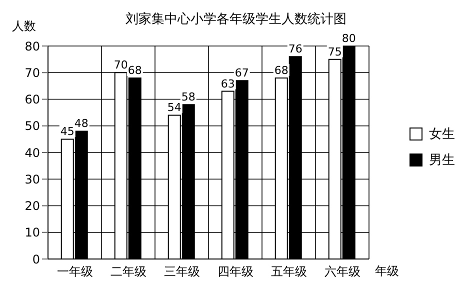  I want to click on data-label: 67, so click(241, 73).